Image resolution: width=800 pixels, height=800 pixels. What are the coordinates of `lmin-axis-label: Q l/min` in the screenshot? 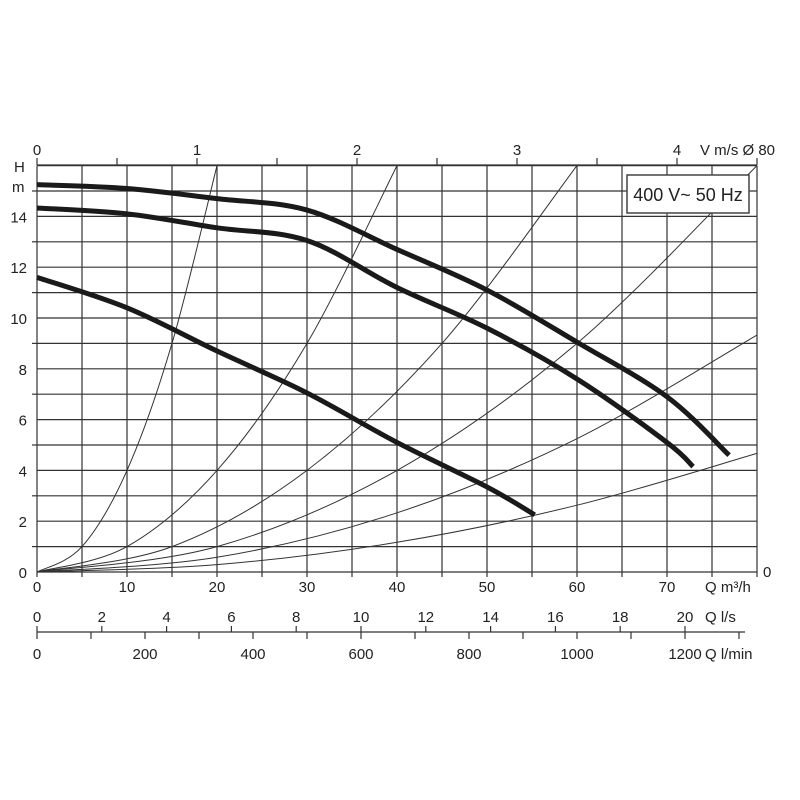 It's located at (729, 654).